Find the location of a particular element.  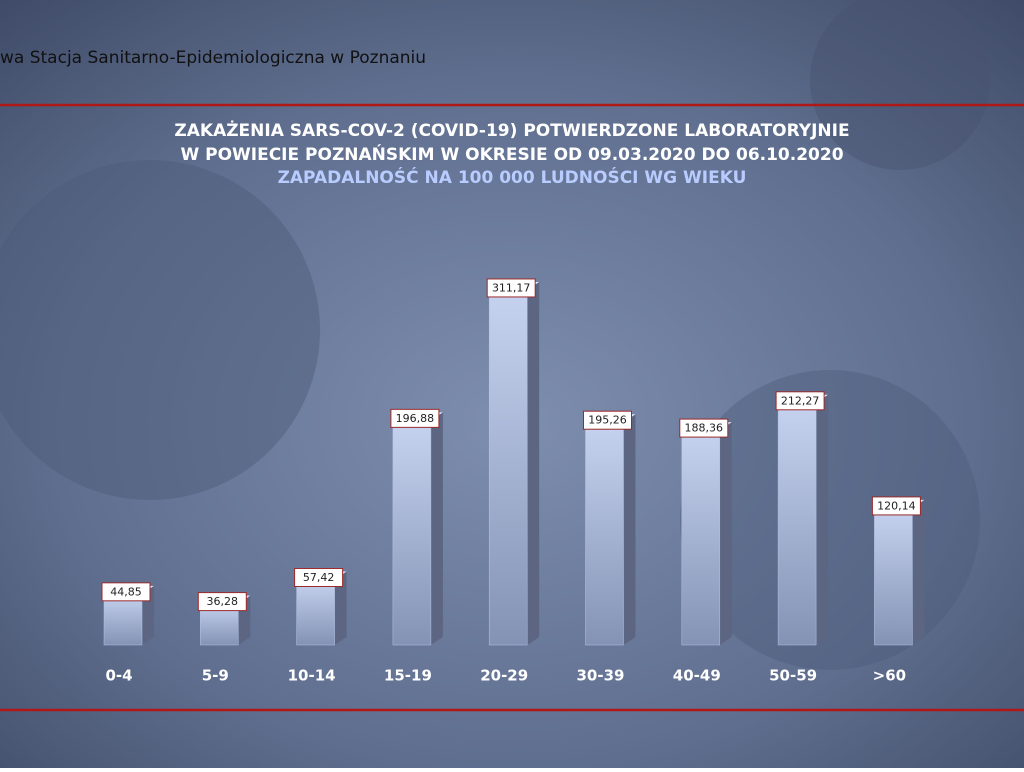

value-label: 311,17 is located at coordinates (511, 287).